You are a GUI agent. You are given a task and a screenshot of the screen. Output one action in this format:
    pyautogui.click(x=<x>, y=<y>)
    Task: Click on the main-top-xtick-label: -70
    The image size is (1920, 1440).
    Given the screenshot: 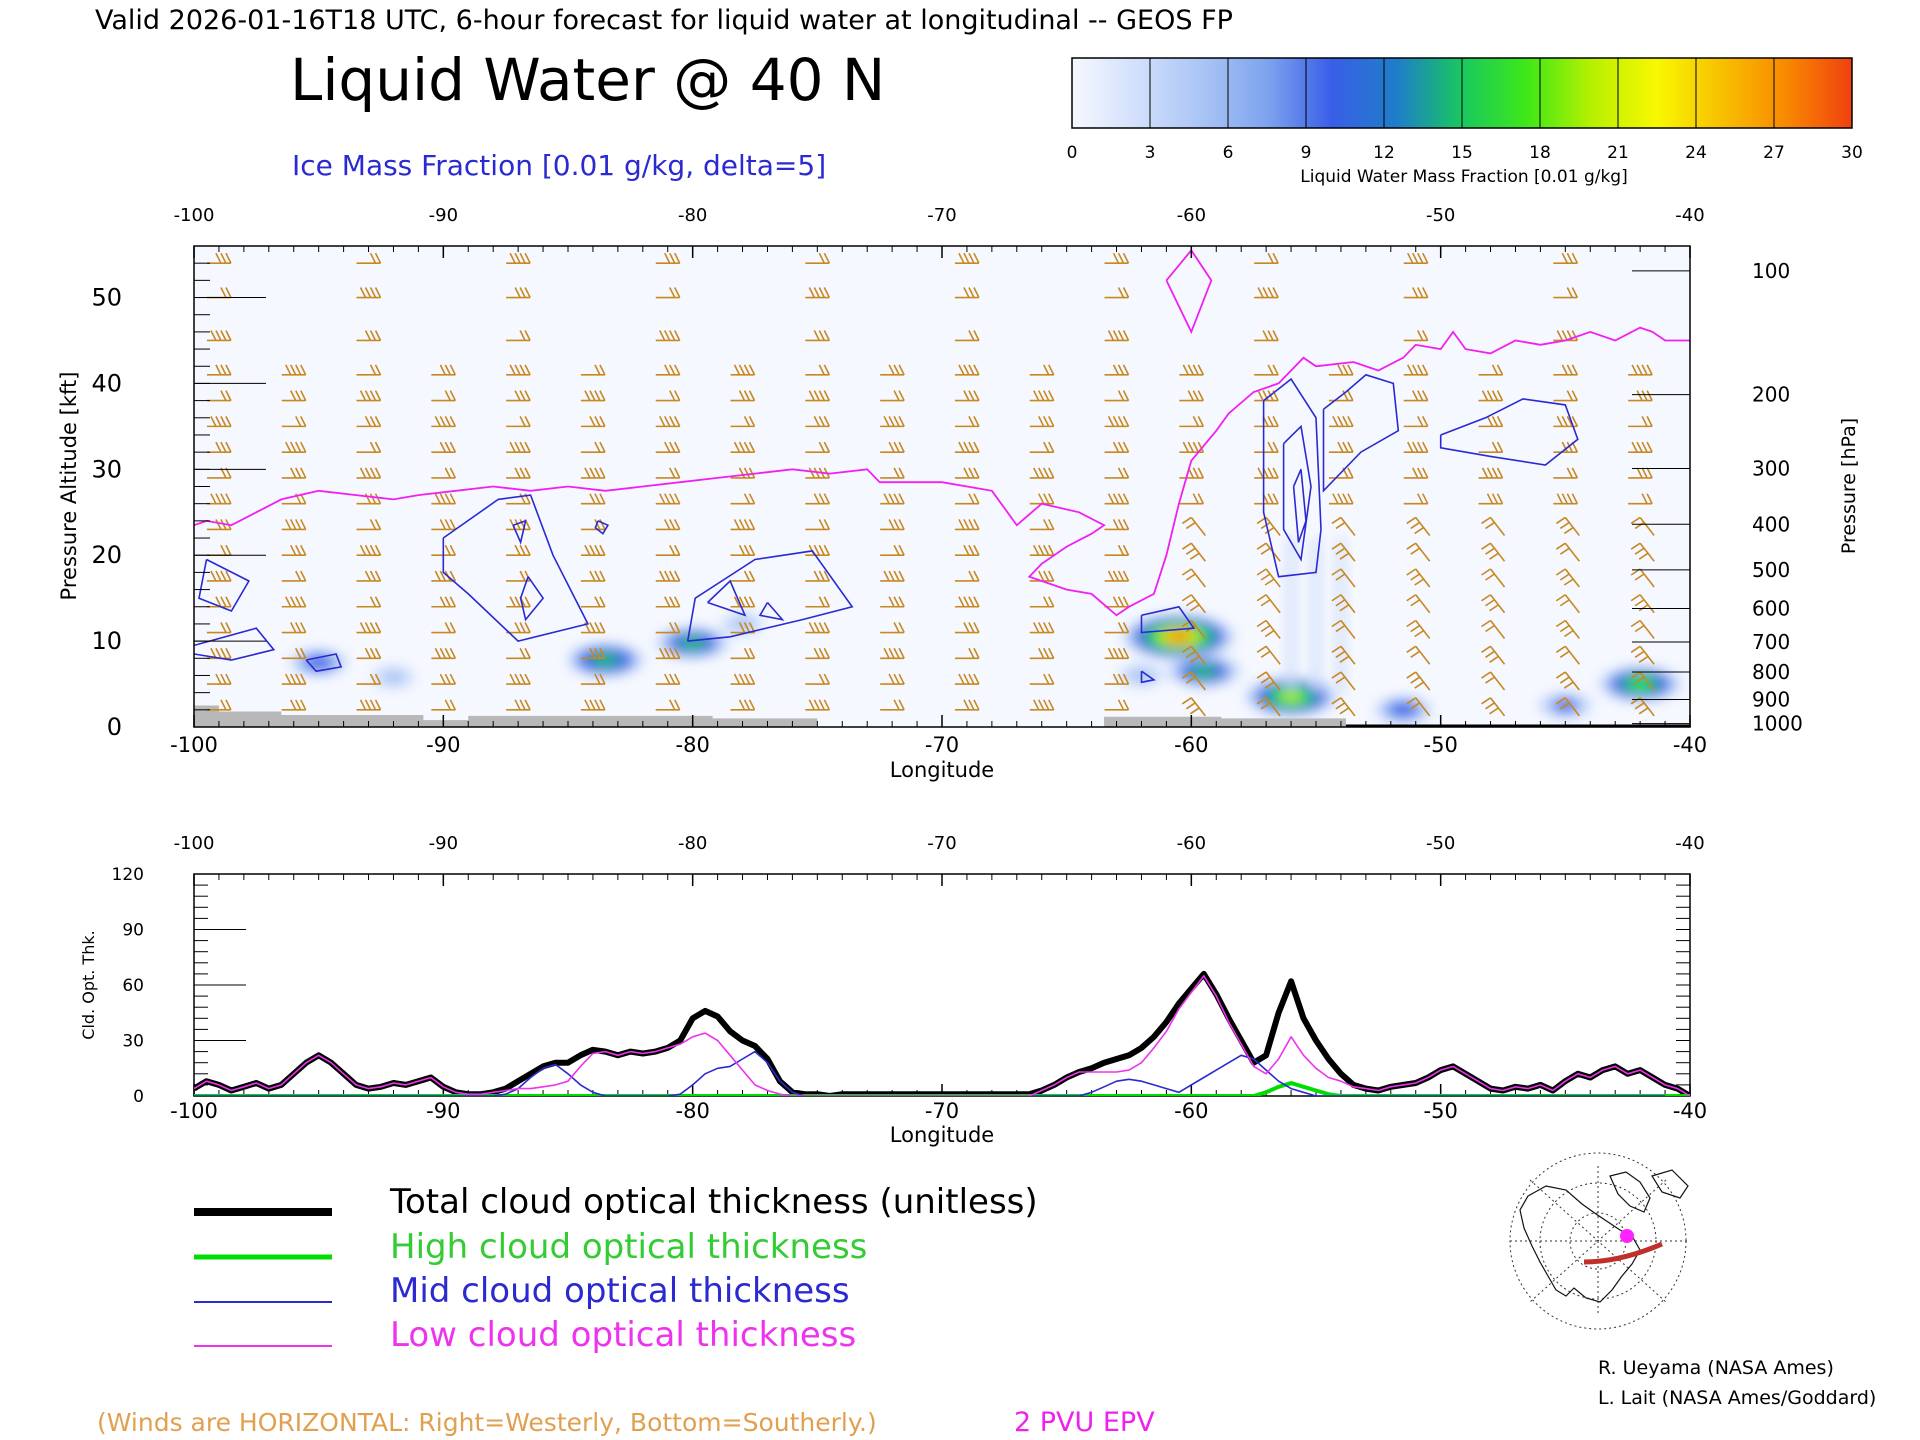 What is the action you would take?
    pyautogui.click(x=941, y=215)
    